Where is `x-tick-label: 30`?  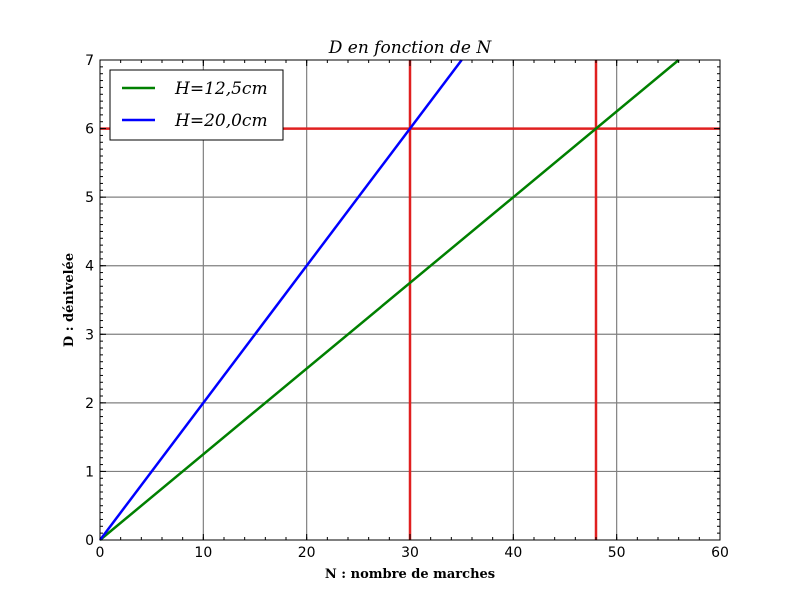 x-tick-label: 30 is located at coordinates (410, 553).